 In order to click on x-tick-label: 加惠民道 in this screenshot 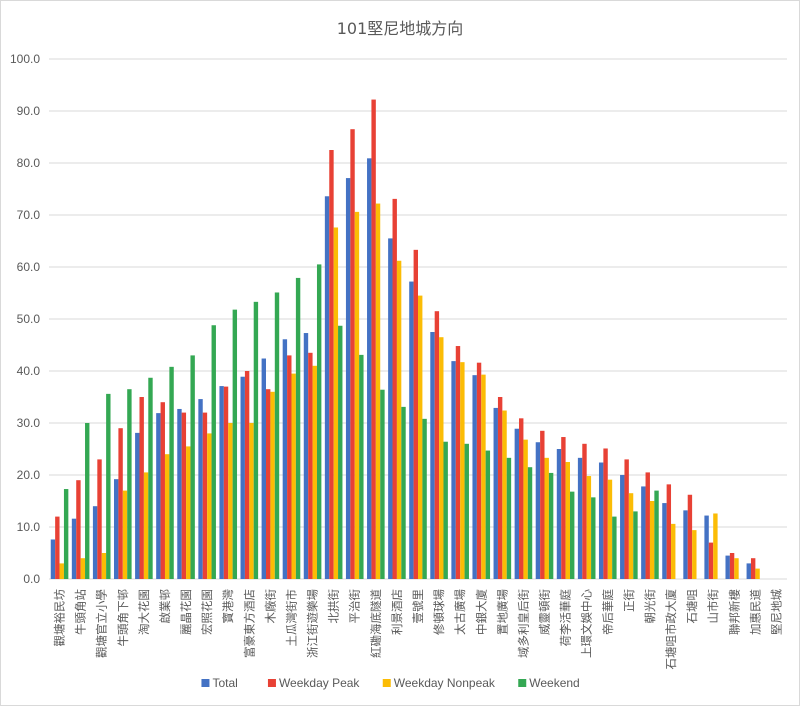, I will do `click(755, 612)`.